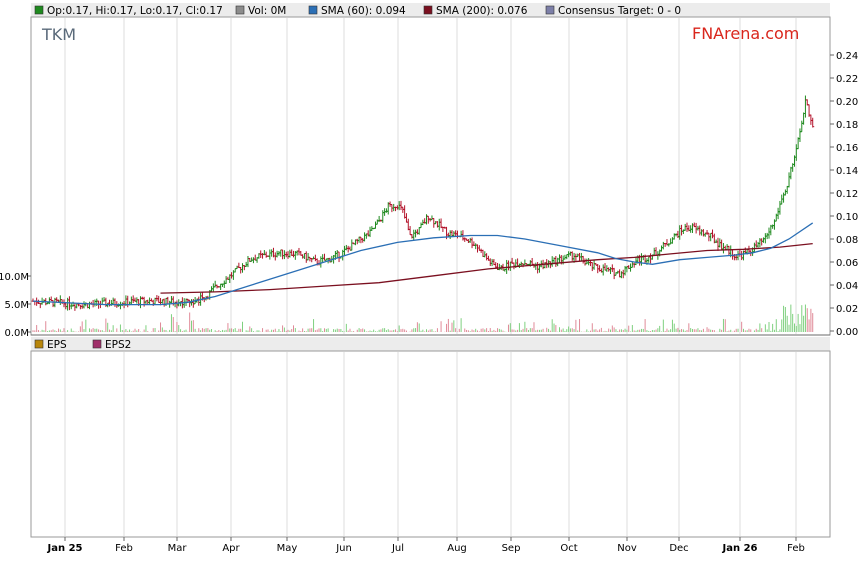  What do you see at coordinates (287, 548) in the screenshot?
I see `month-label: May` at bounding box center [287, 548].